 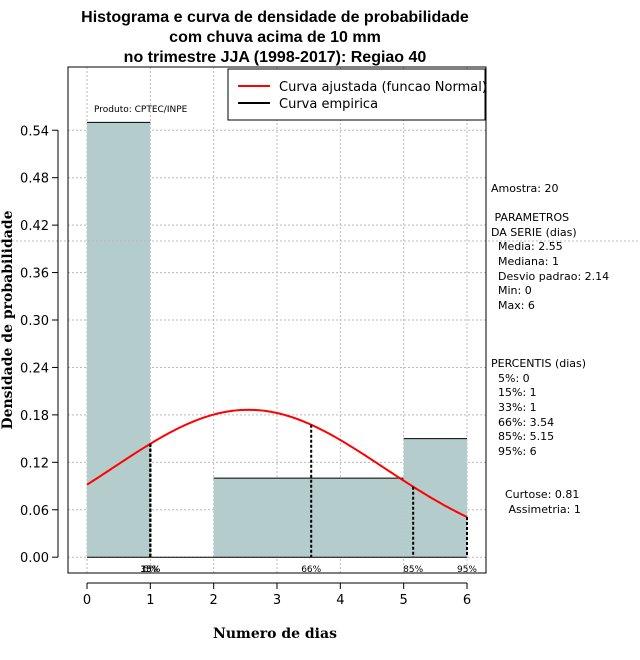 I want to click on product-annotation: Produto: CPTEC/INPE, so click(x=141, y=110).